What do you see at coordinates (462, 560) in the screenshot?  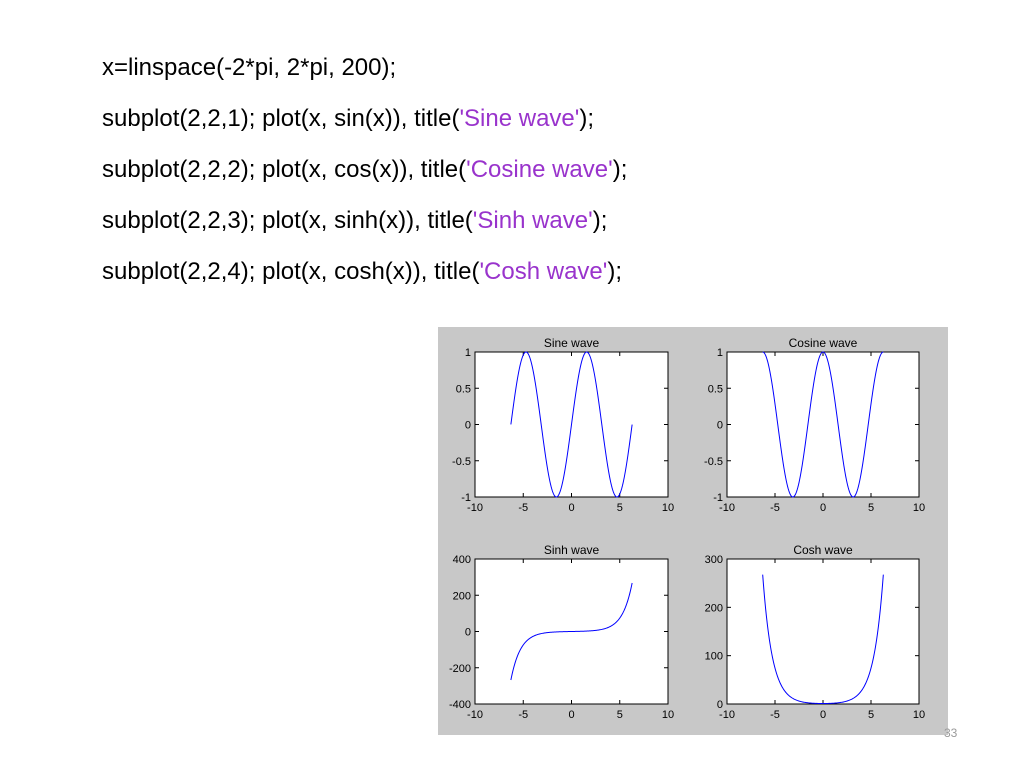 I see `y-tick-label: 400` at bounding box center [462, 560].